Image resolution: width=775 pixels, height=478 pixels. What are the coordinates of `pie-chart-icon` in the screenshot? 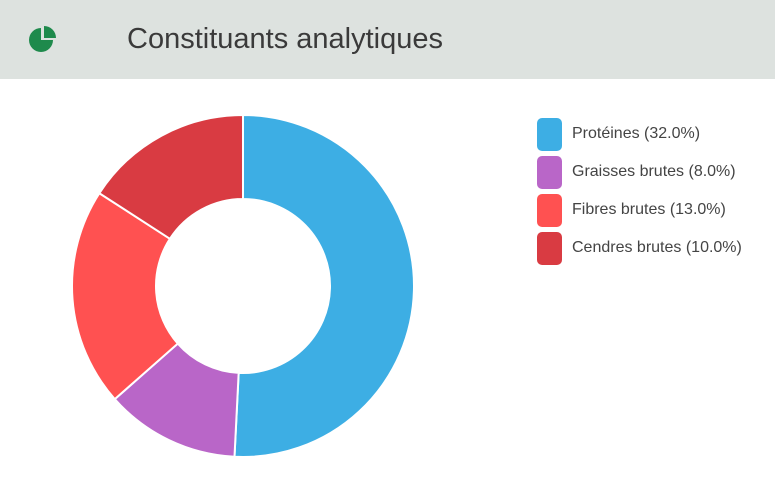 It's located at (42, 39).